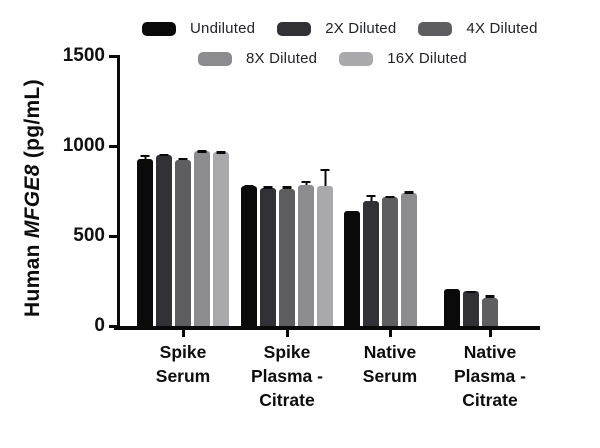  What do you see at coordinates (332, 58) in the screenshot?
I see `legend-row-2: 8X Diluted 16X Diluted` at bounding box center [332, 58].